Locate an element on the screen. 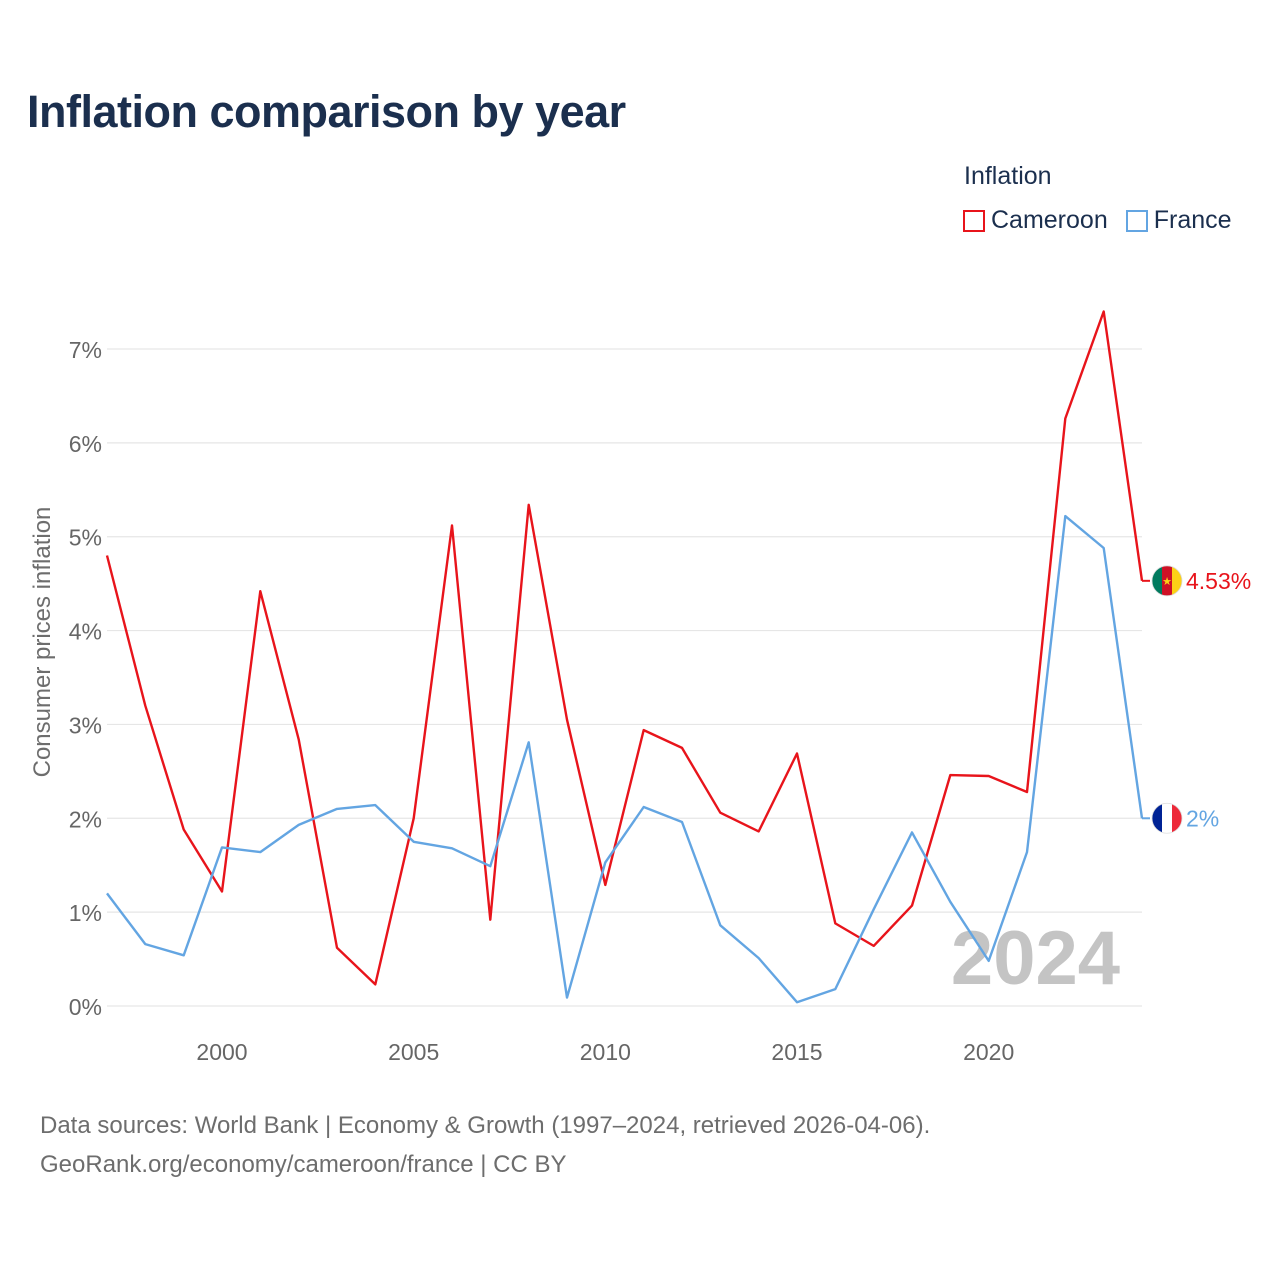  chart-title: Inflation comparison by year is located at coordinates (326, 111).